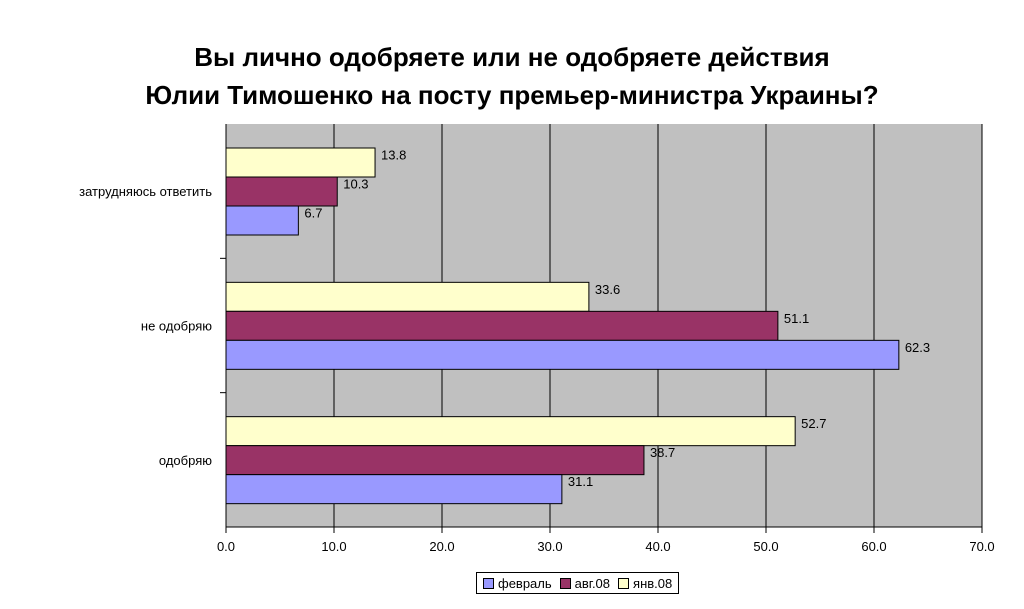  I want to click on category-label: одобряю, so click(185, 460).